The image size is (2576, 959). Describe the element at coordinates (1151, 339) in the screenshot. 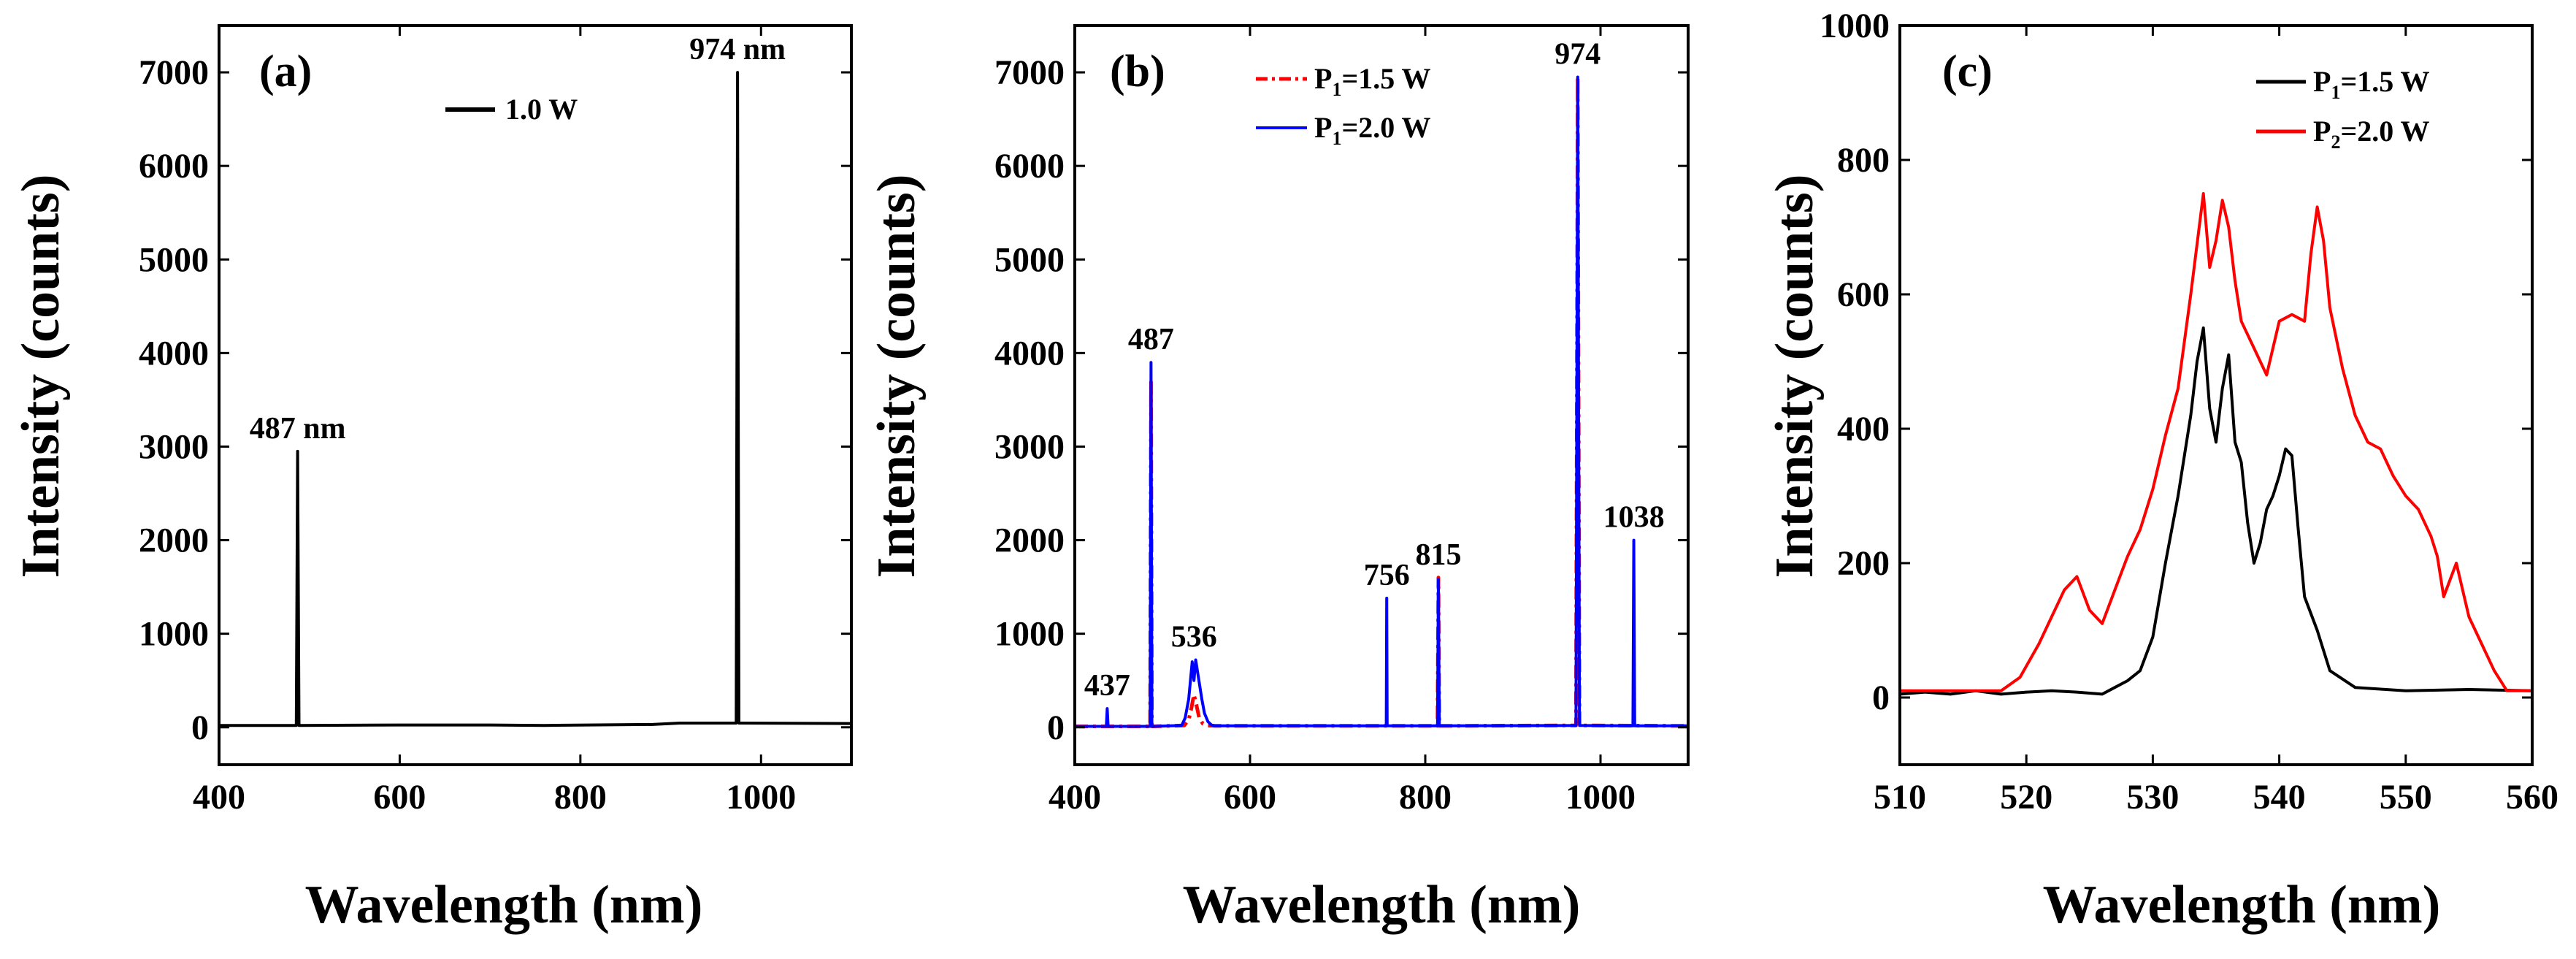

I see `panel-b-peak-annotation-2: 487` at that location.